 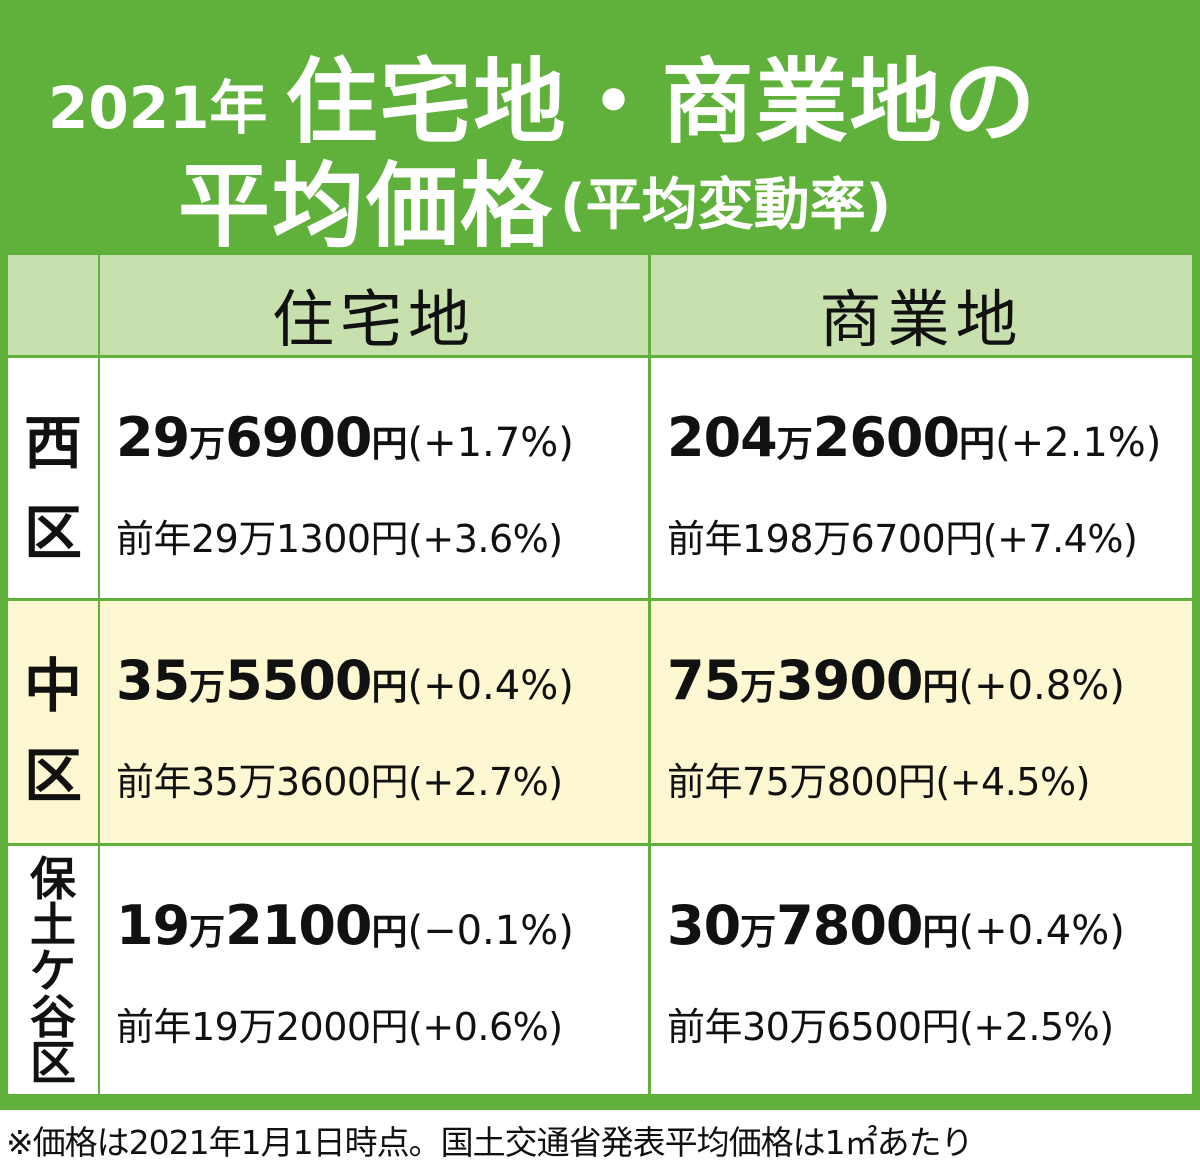 What do you see at coordinates (373, 319) in the screenshot?
I see `header-residential-label: 住宅地` at bounding box center [373, 319].